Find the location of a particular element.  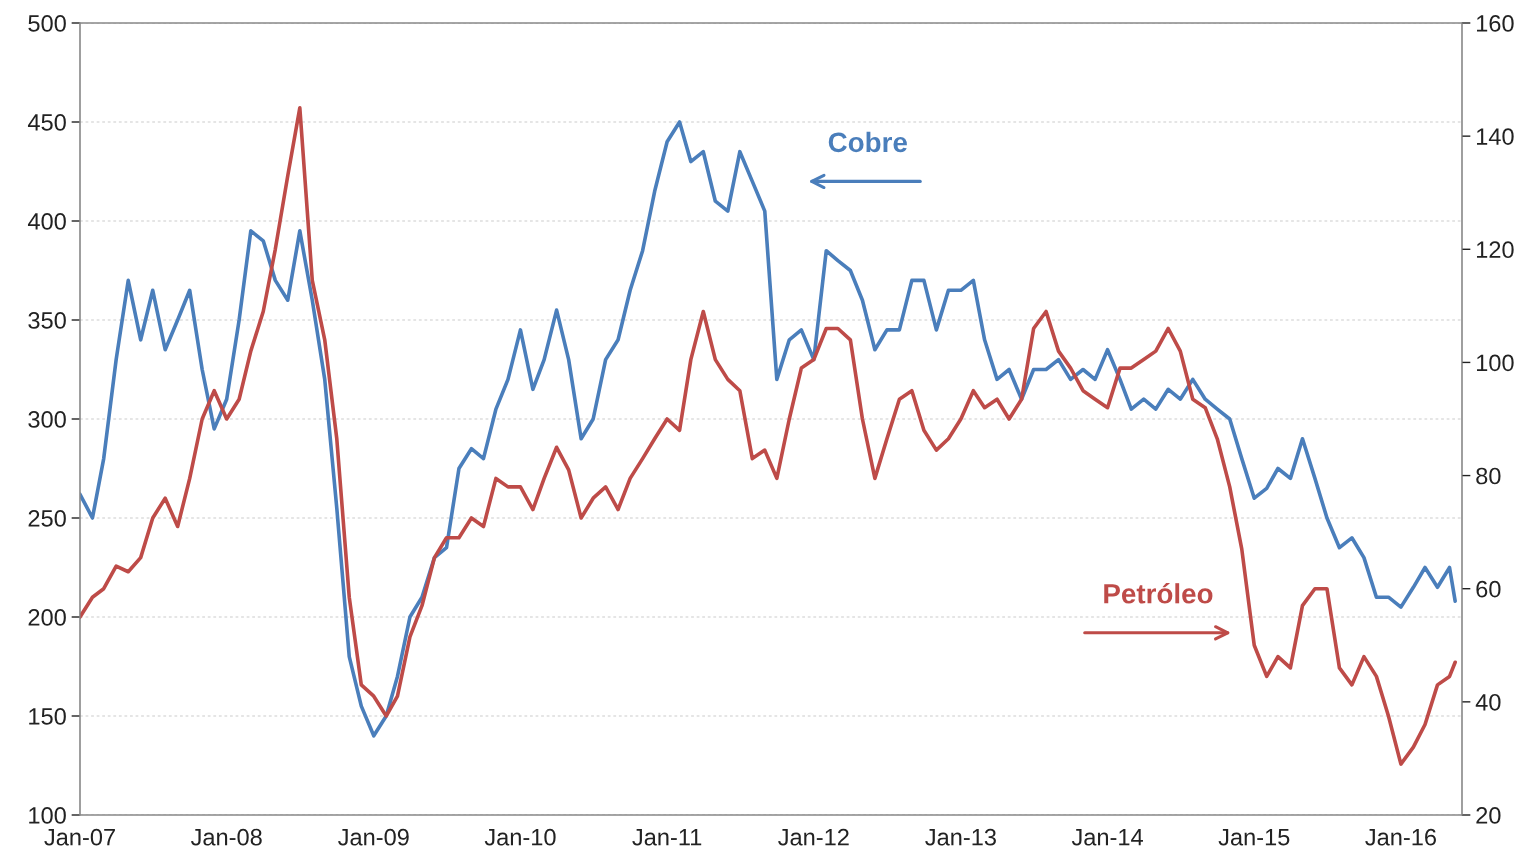

y2-tick-label: 120 is located at coordinates (1495, 250).